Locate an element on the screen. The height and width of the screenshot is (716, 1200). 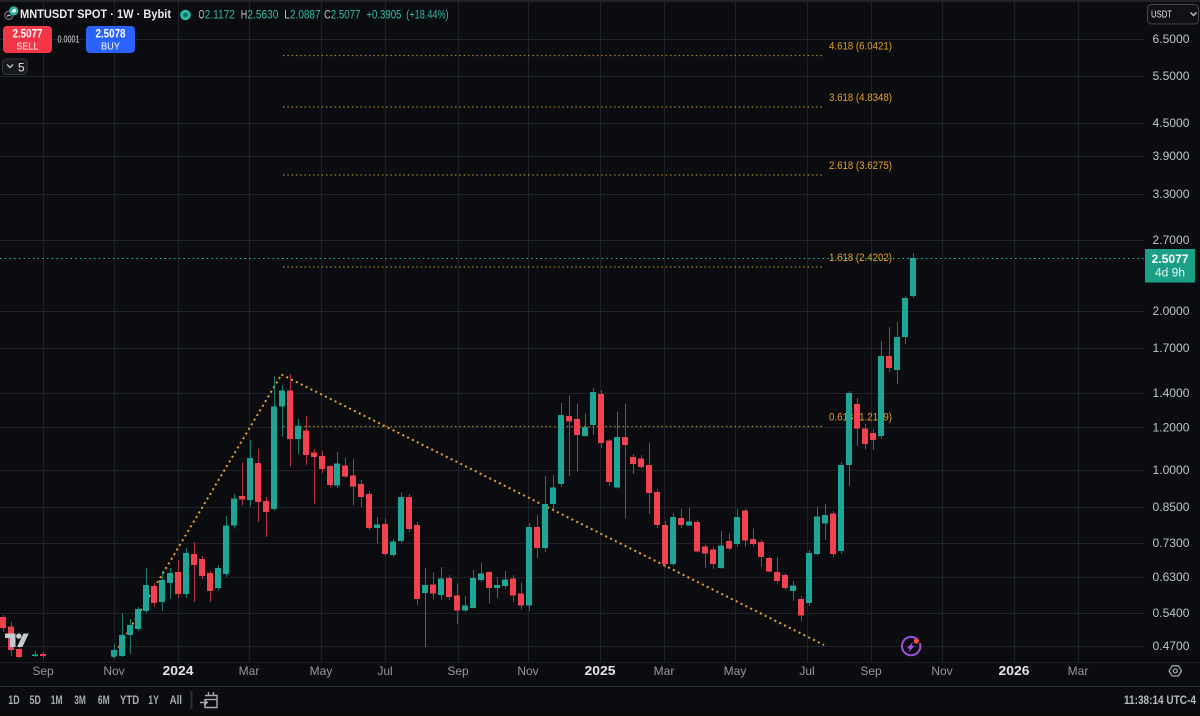
svg-text: 2.0887 is located at coordinates (305, 16).